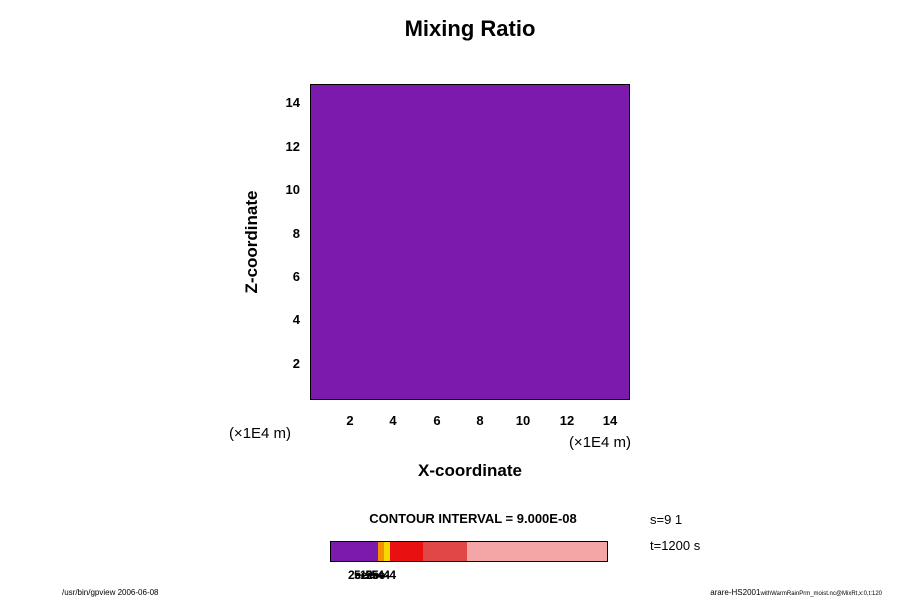 The height and width of the screenshot is (600, 900). What do you see at coordinates (470, 470) in the screenshot?
I see `x-axis-label: X-coordinate` at bounding box center [470, 470].